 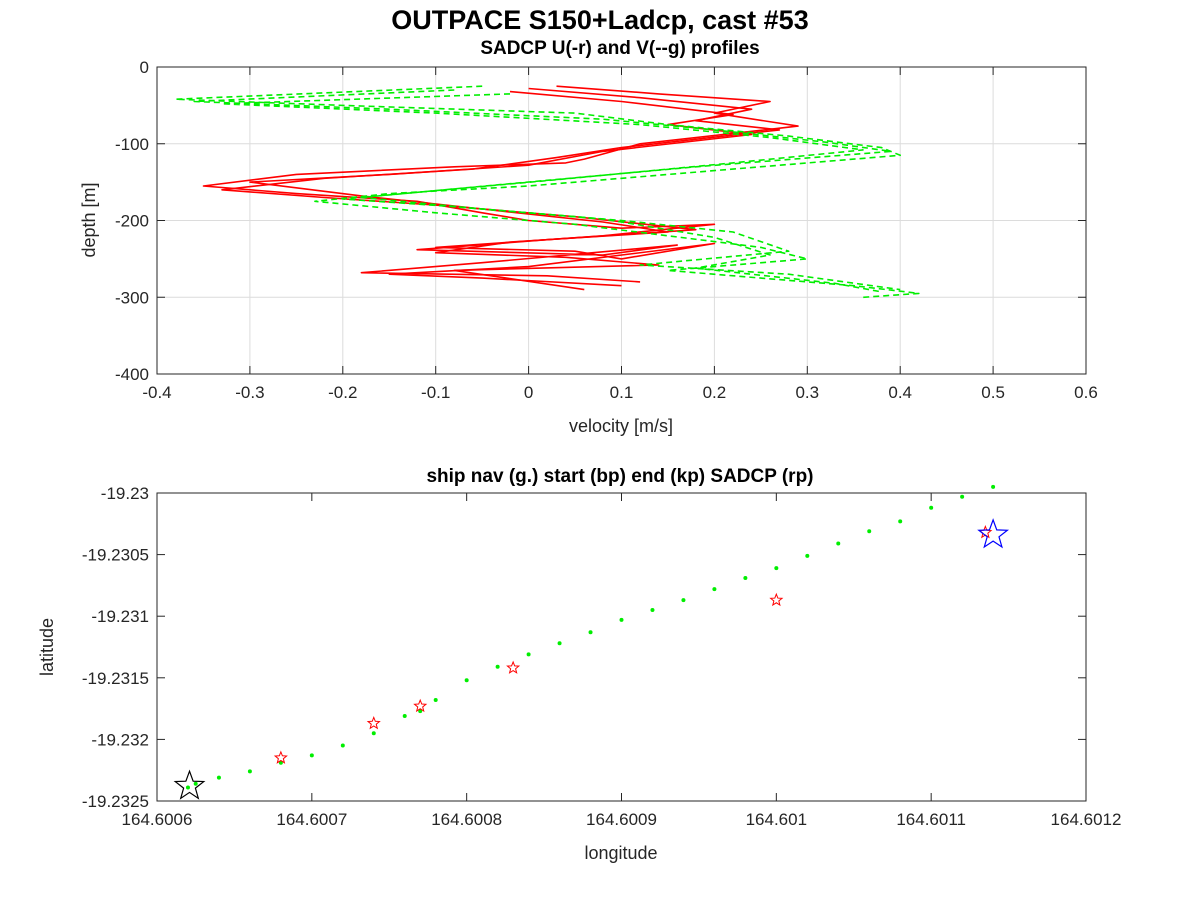 I want to click on profile-chart-title: SADCP U(-r) and V(--g) profiles, so click(x=619, y=48).